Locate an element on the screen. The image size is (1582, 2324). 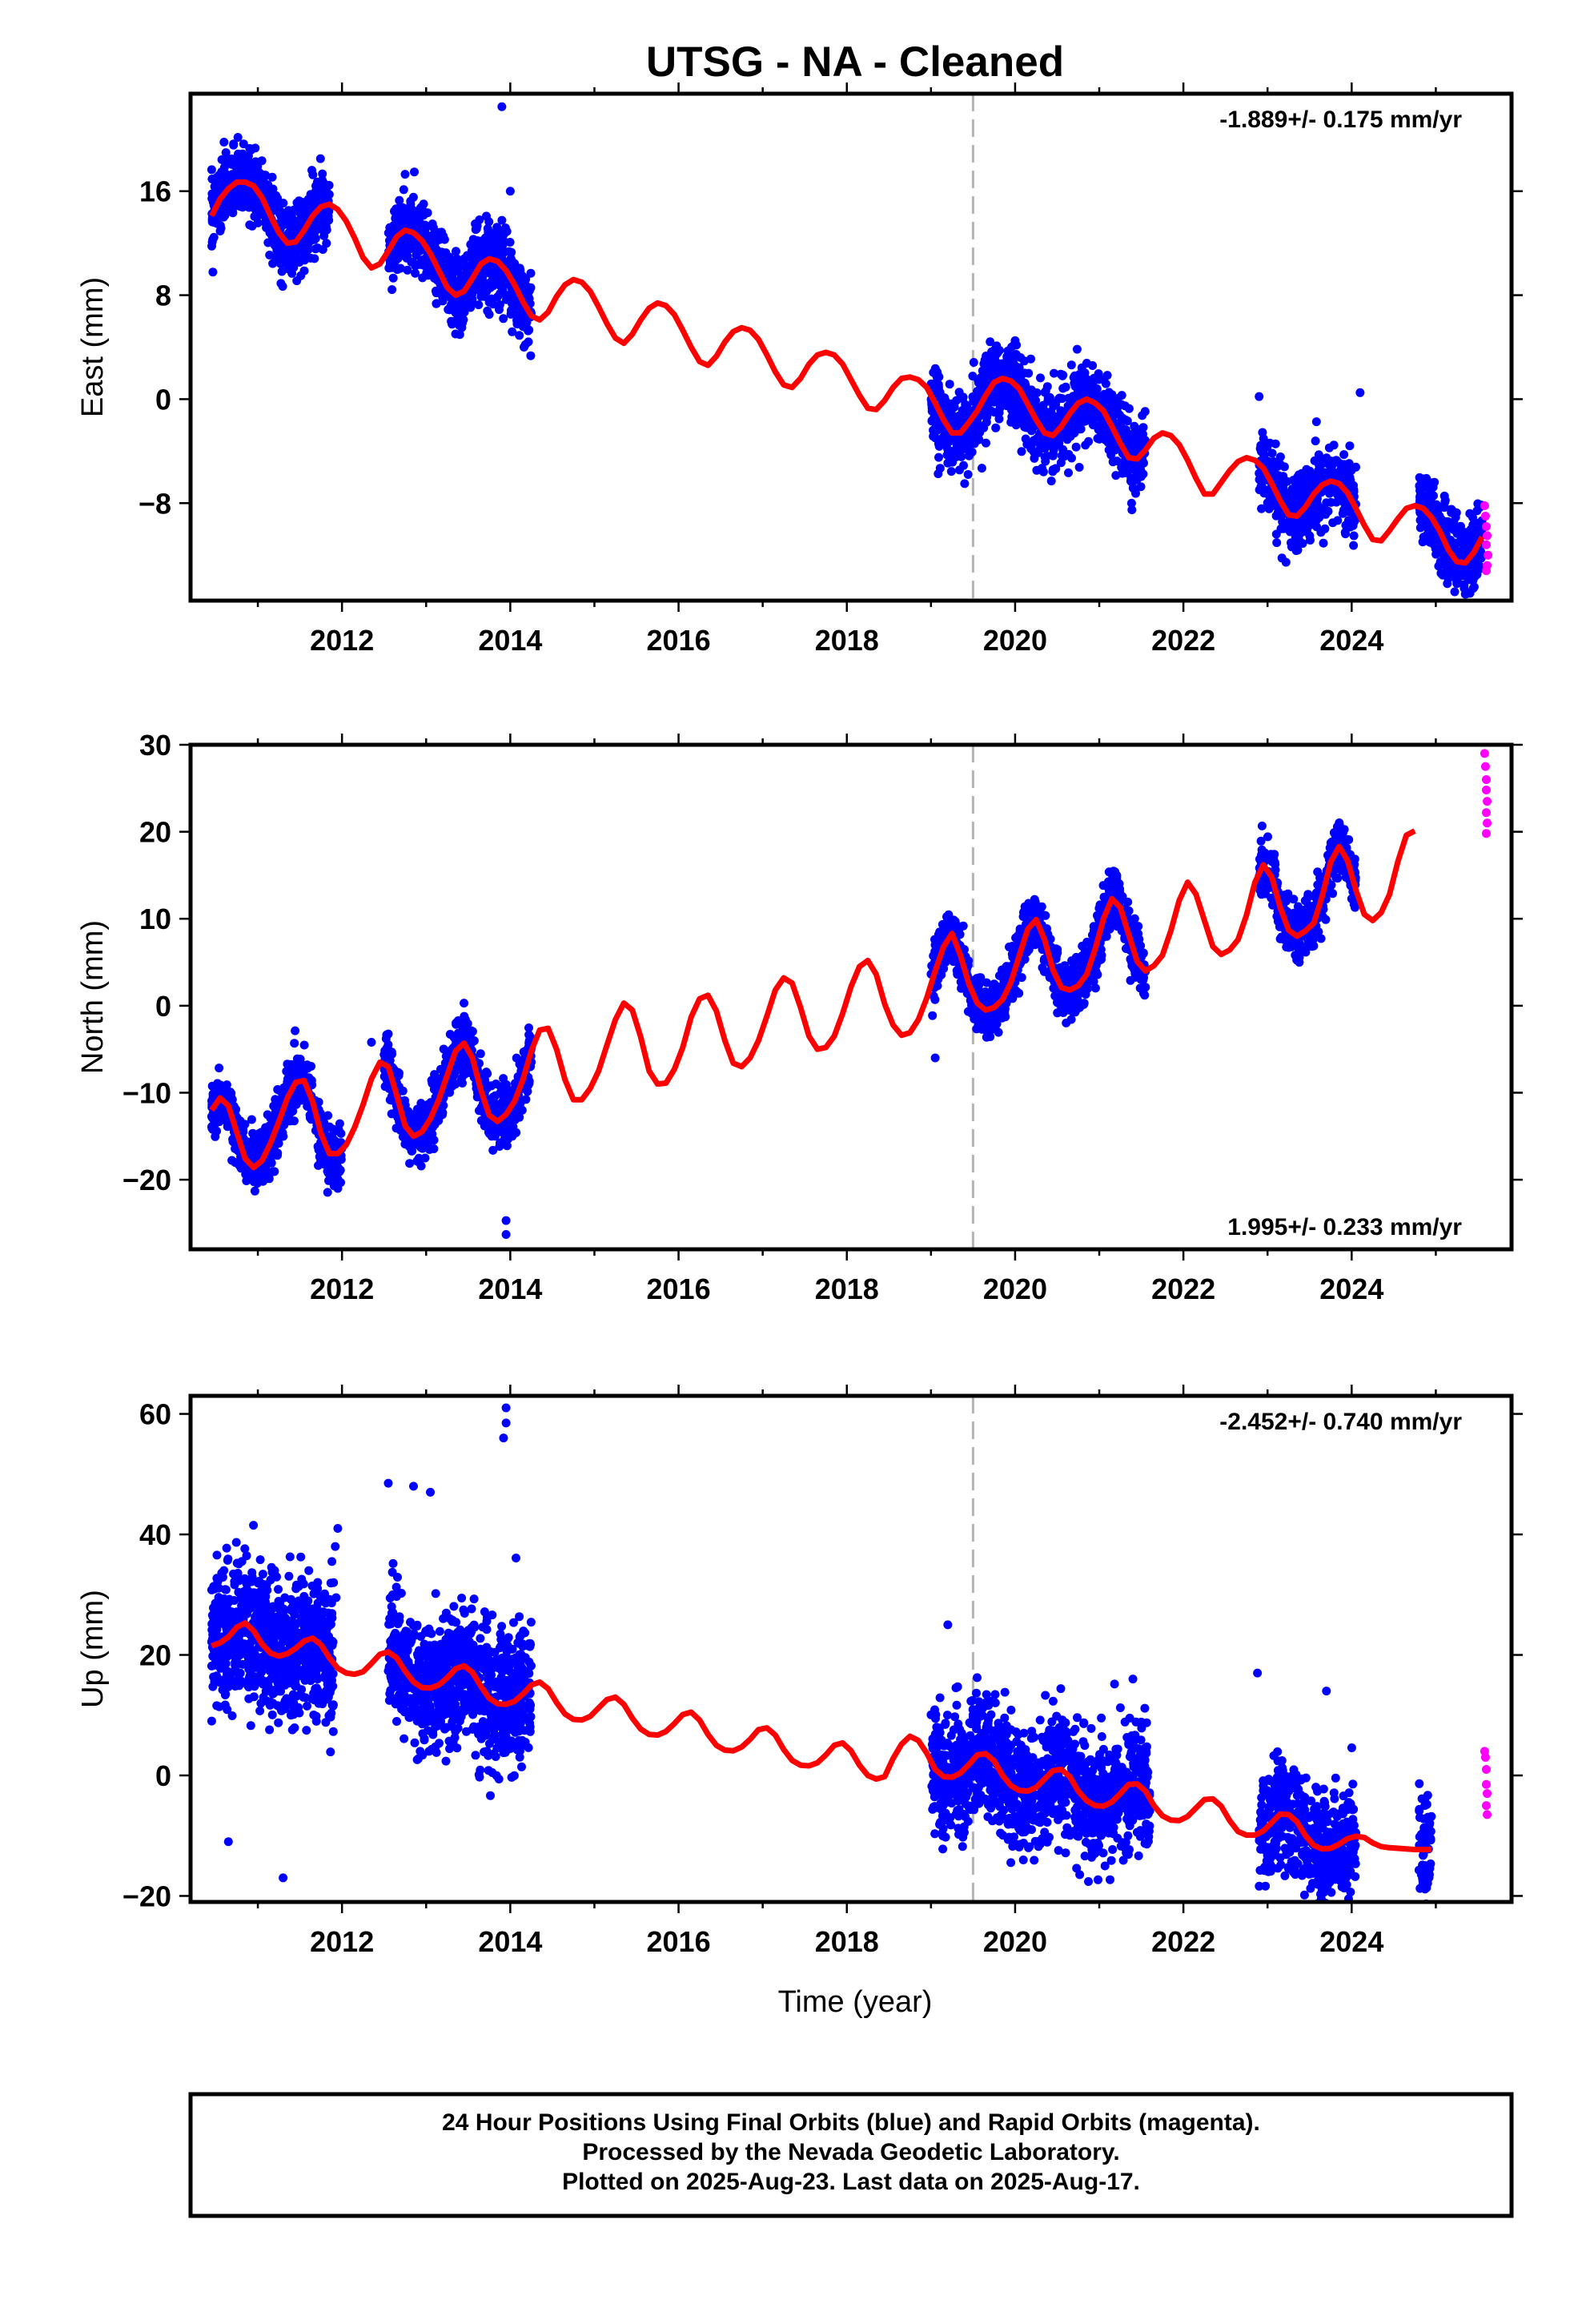
x-tick-label: 2012 is located at coordinates (342, 640).